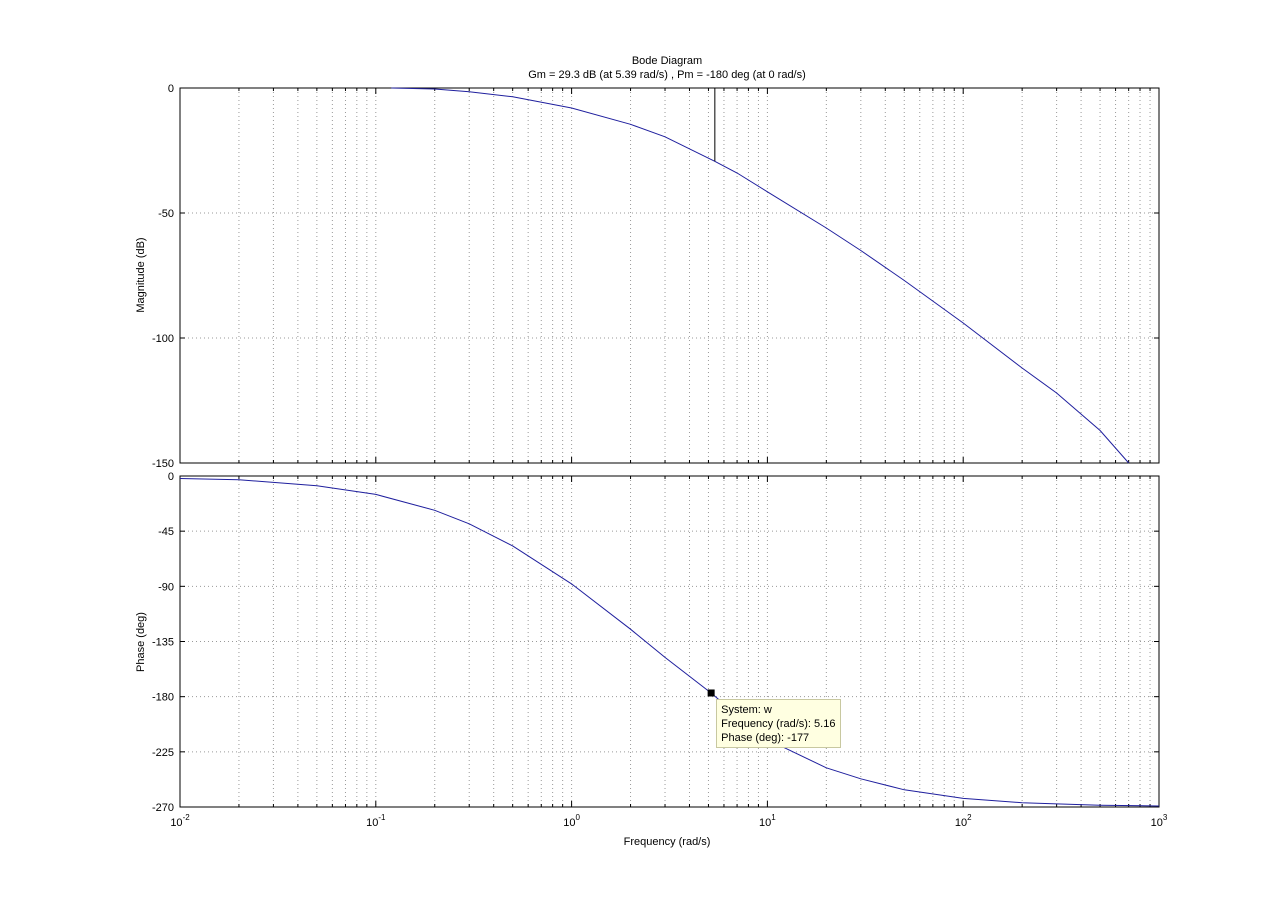 The image size is (1281, 908). What do you see at coordinates (765, 737) in the screenshot?
I see `datatip-phase: Phase (deg): -177` at bounding box center [765, 737].